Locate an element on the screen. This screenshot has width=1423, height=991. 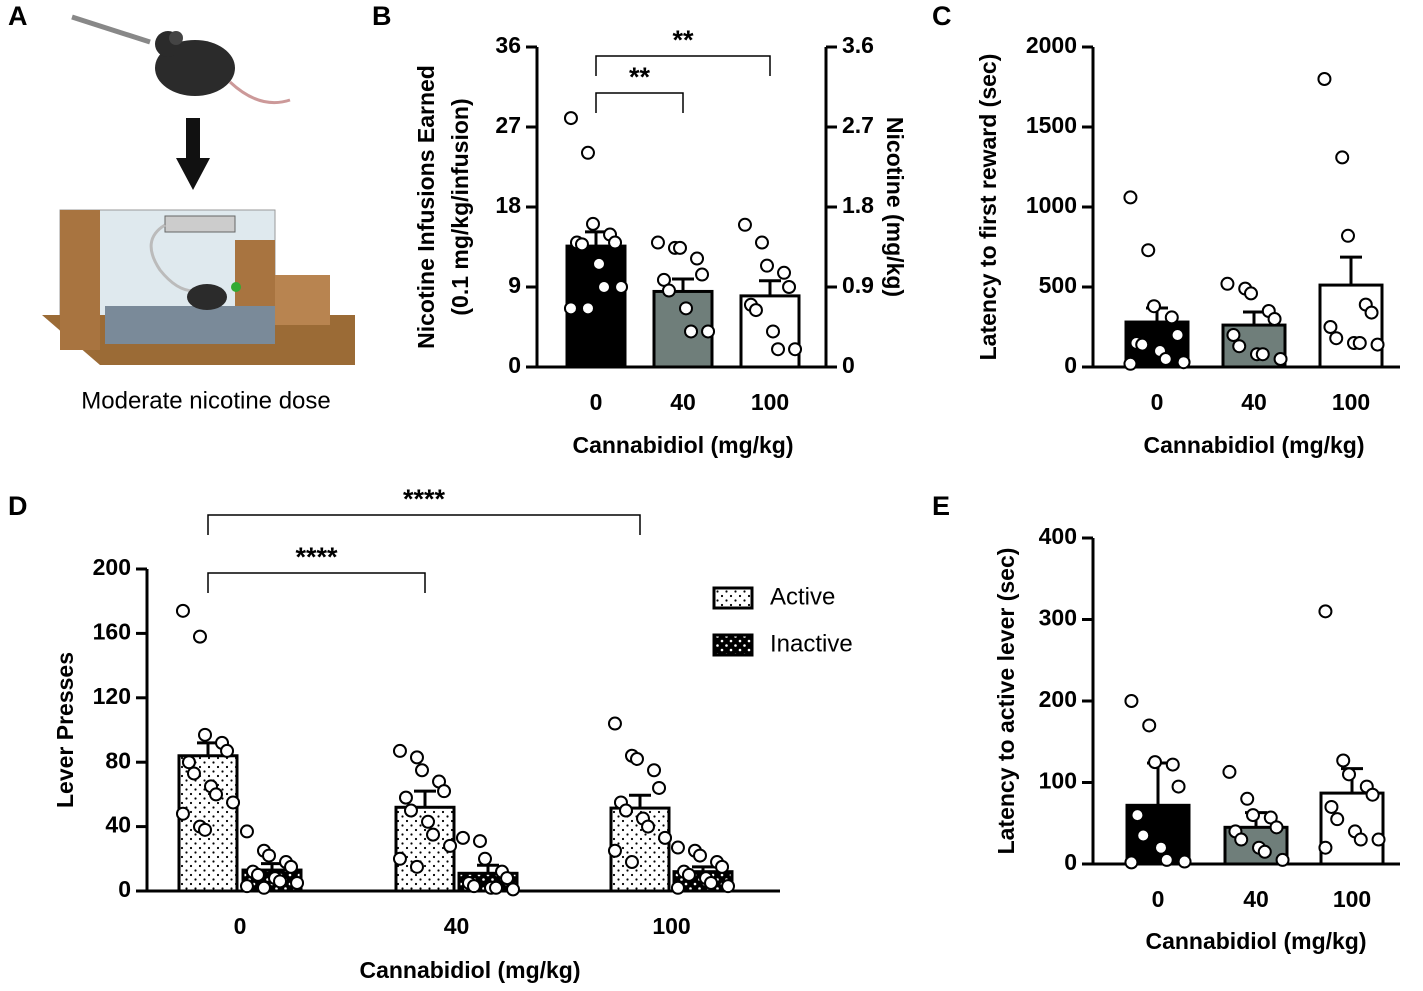
y-axis-label: Nicotine Infusions Earned is located at coordinates (426, 207).